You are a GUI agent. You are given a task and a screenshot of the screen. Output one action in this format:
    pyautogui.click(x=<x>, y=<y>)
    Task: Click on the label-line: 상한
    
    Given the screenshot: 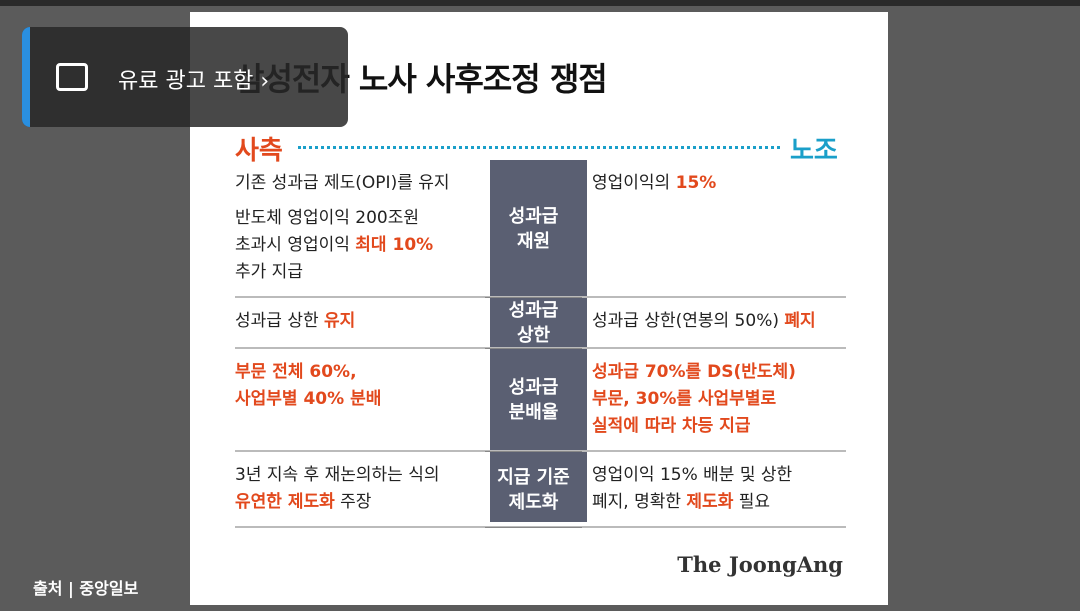 What is the action you would take?
    pyautogui.click(x=533, y=335)
    